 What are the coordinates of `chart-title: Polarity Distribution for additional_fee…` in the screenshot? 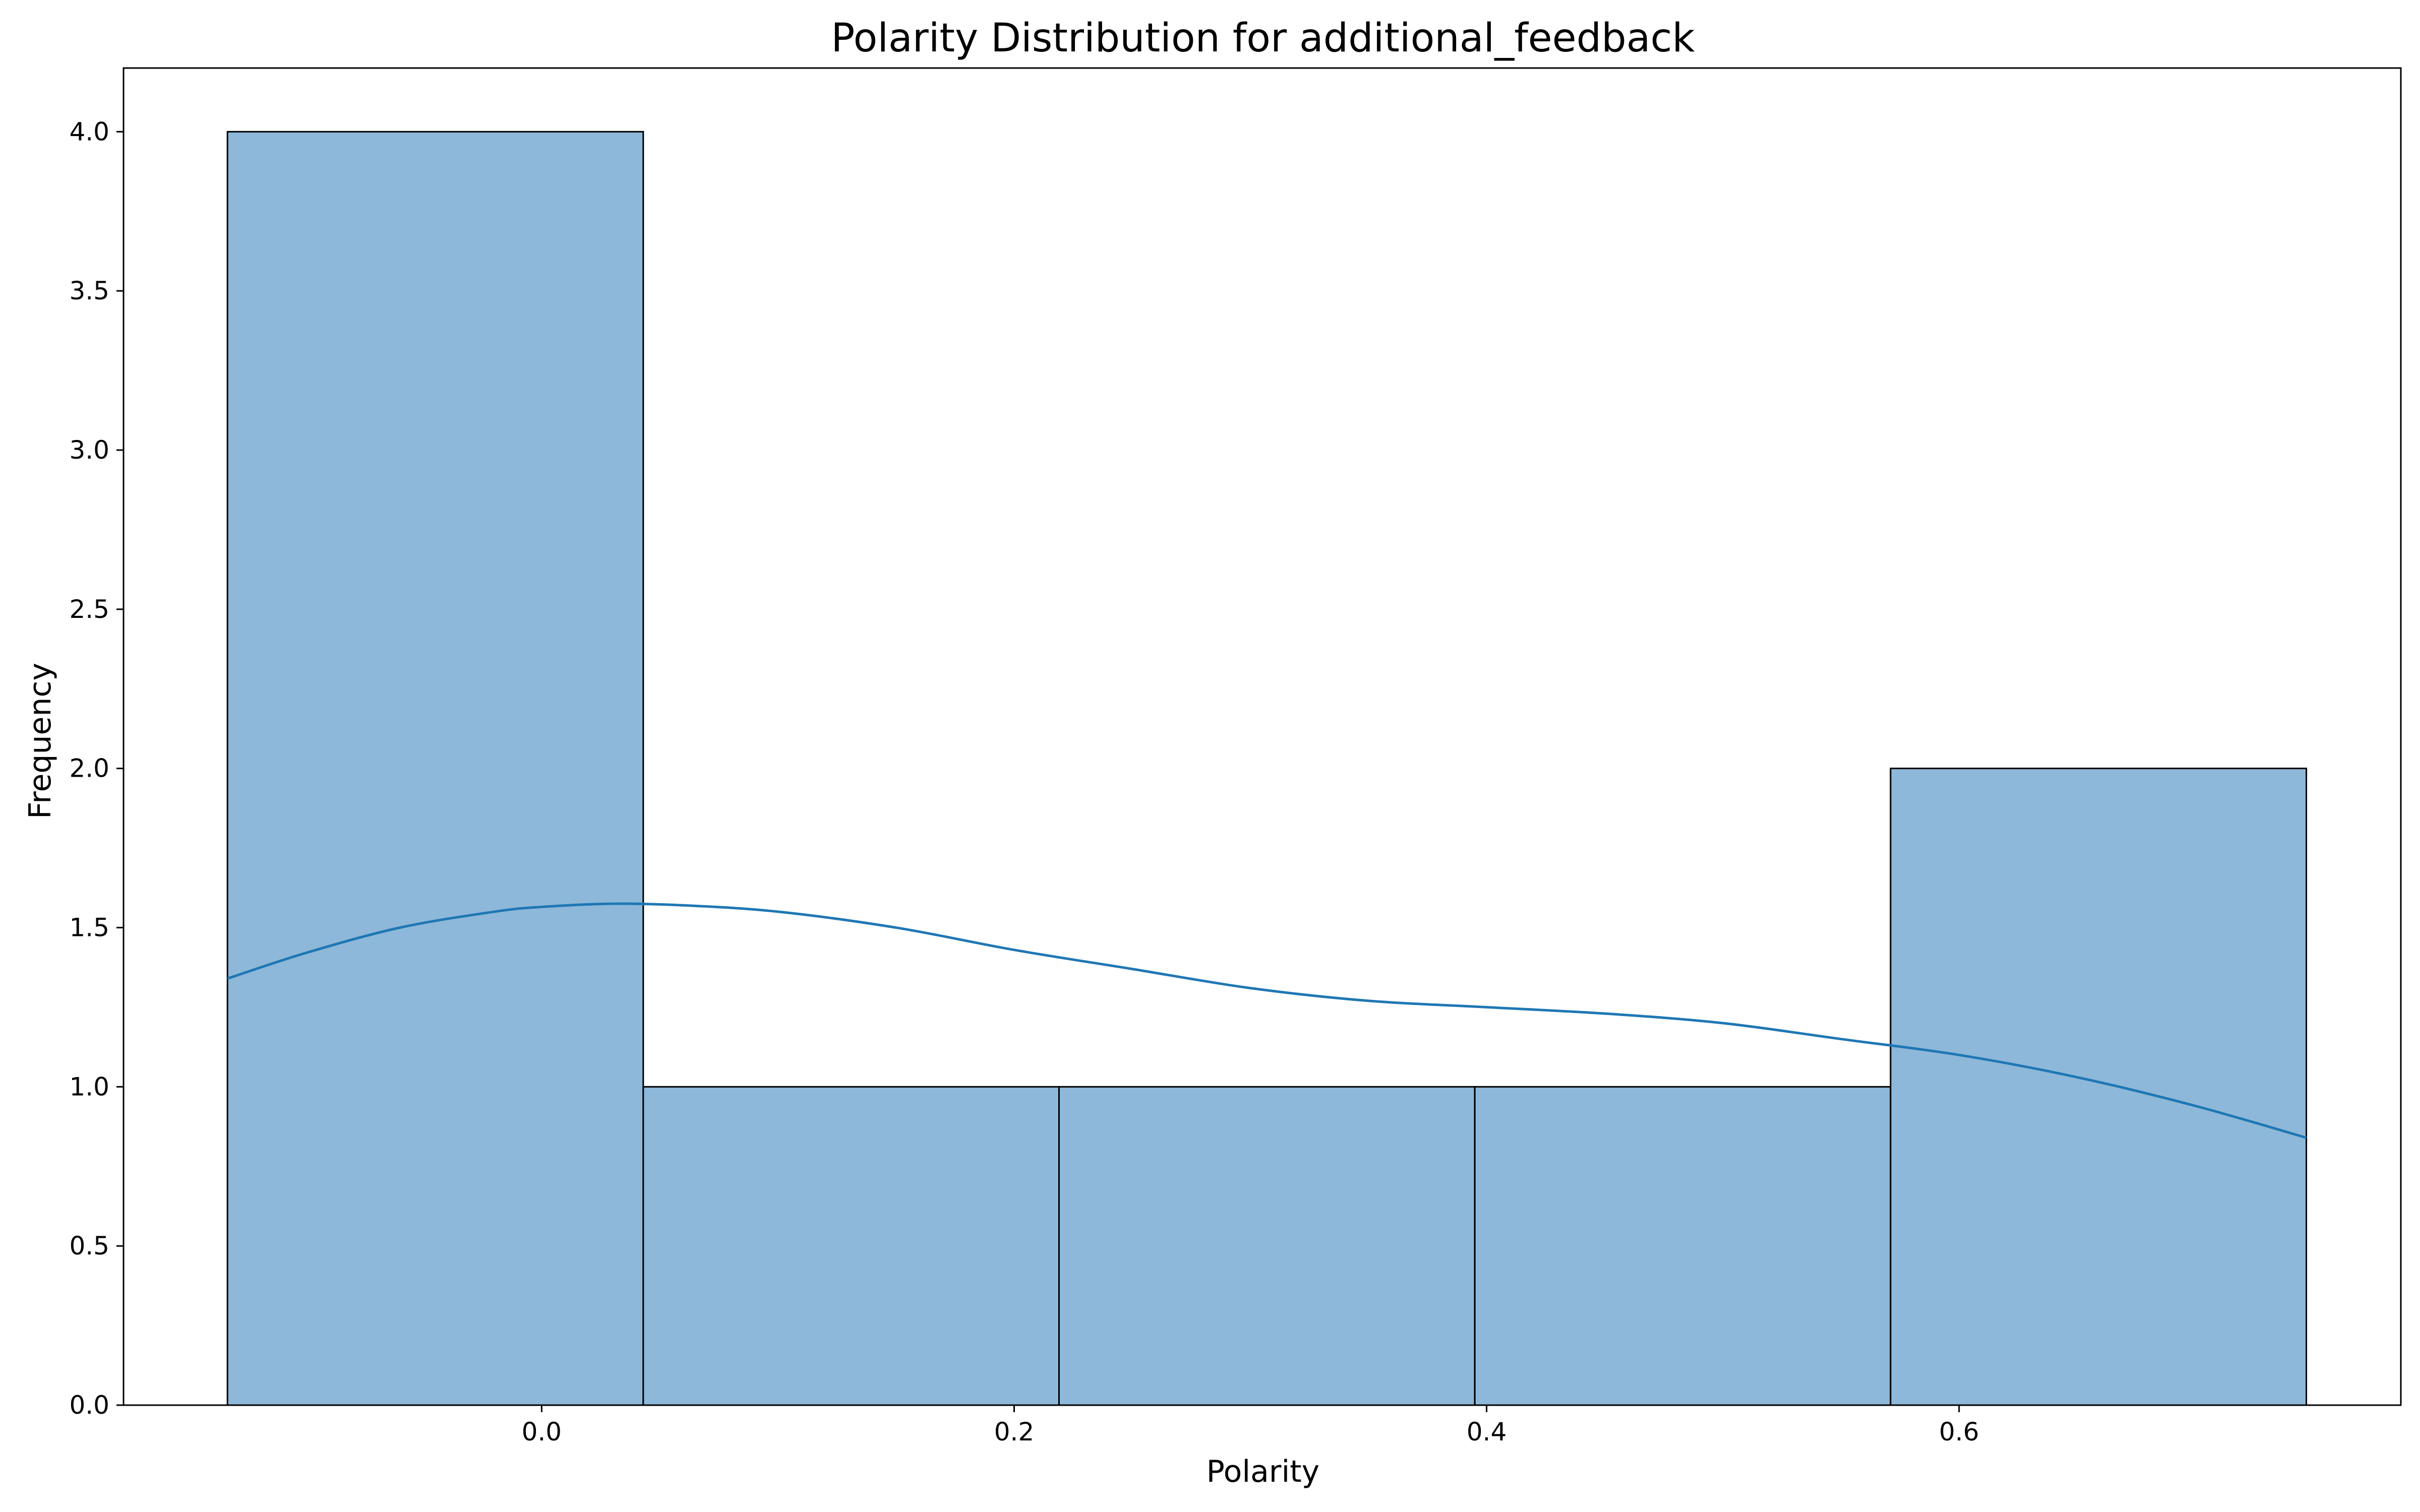 It's located at (1263, 38).